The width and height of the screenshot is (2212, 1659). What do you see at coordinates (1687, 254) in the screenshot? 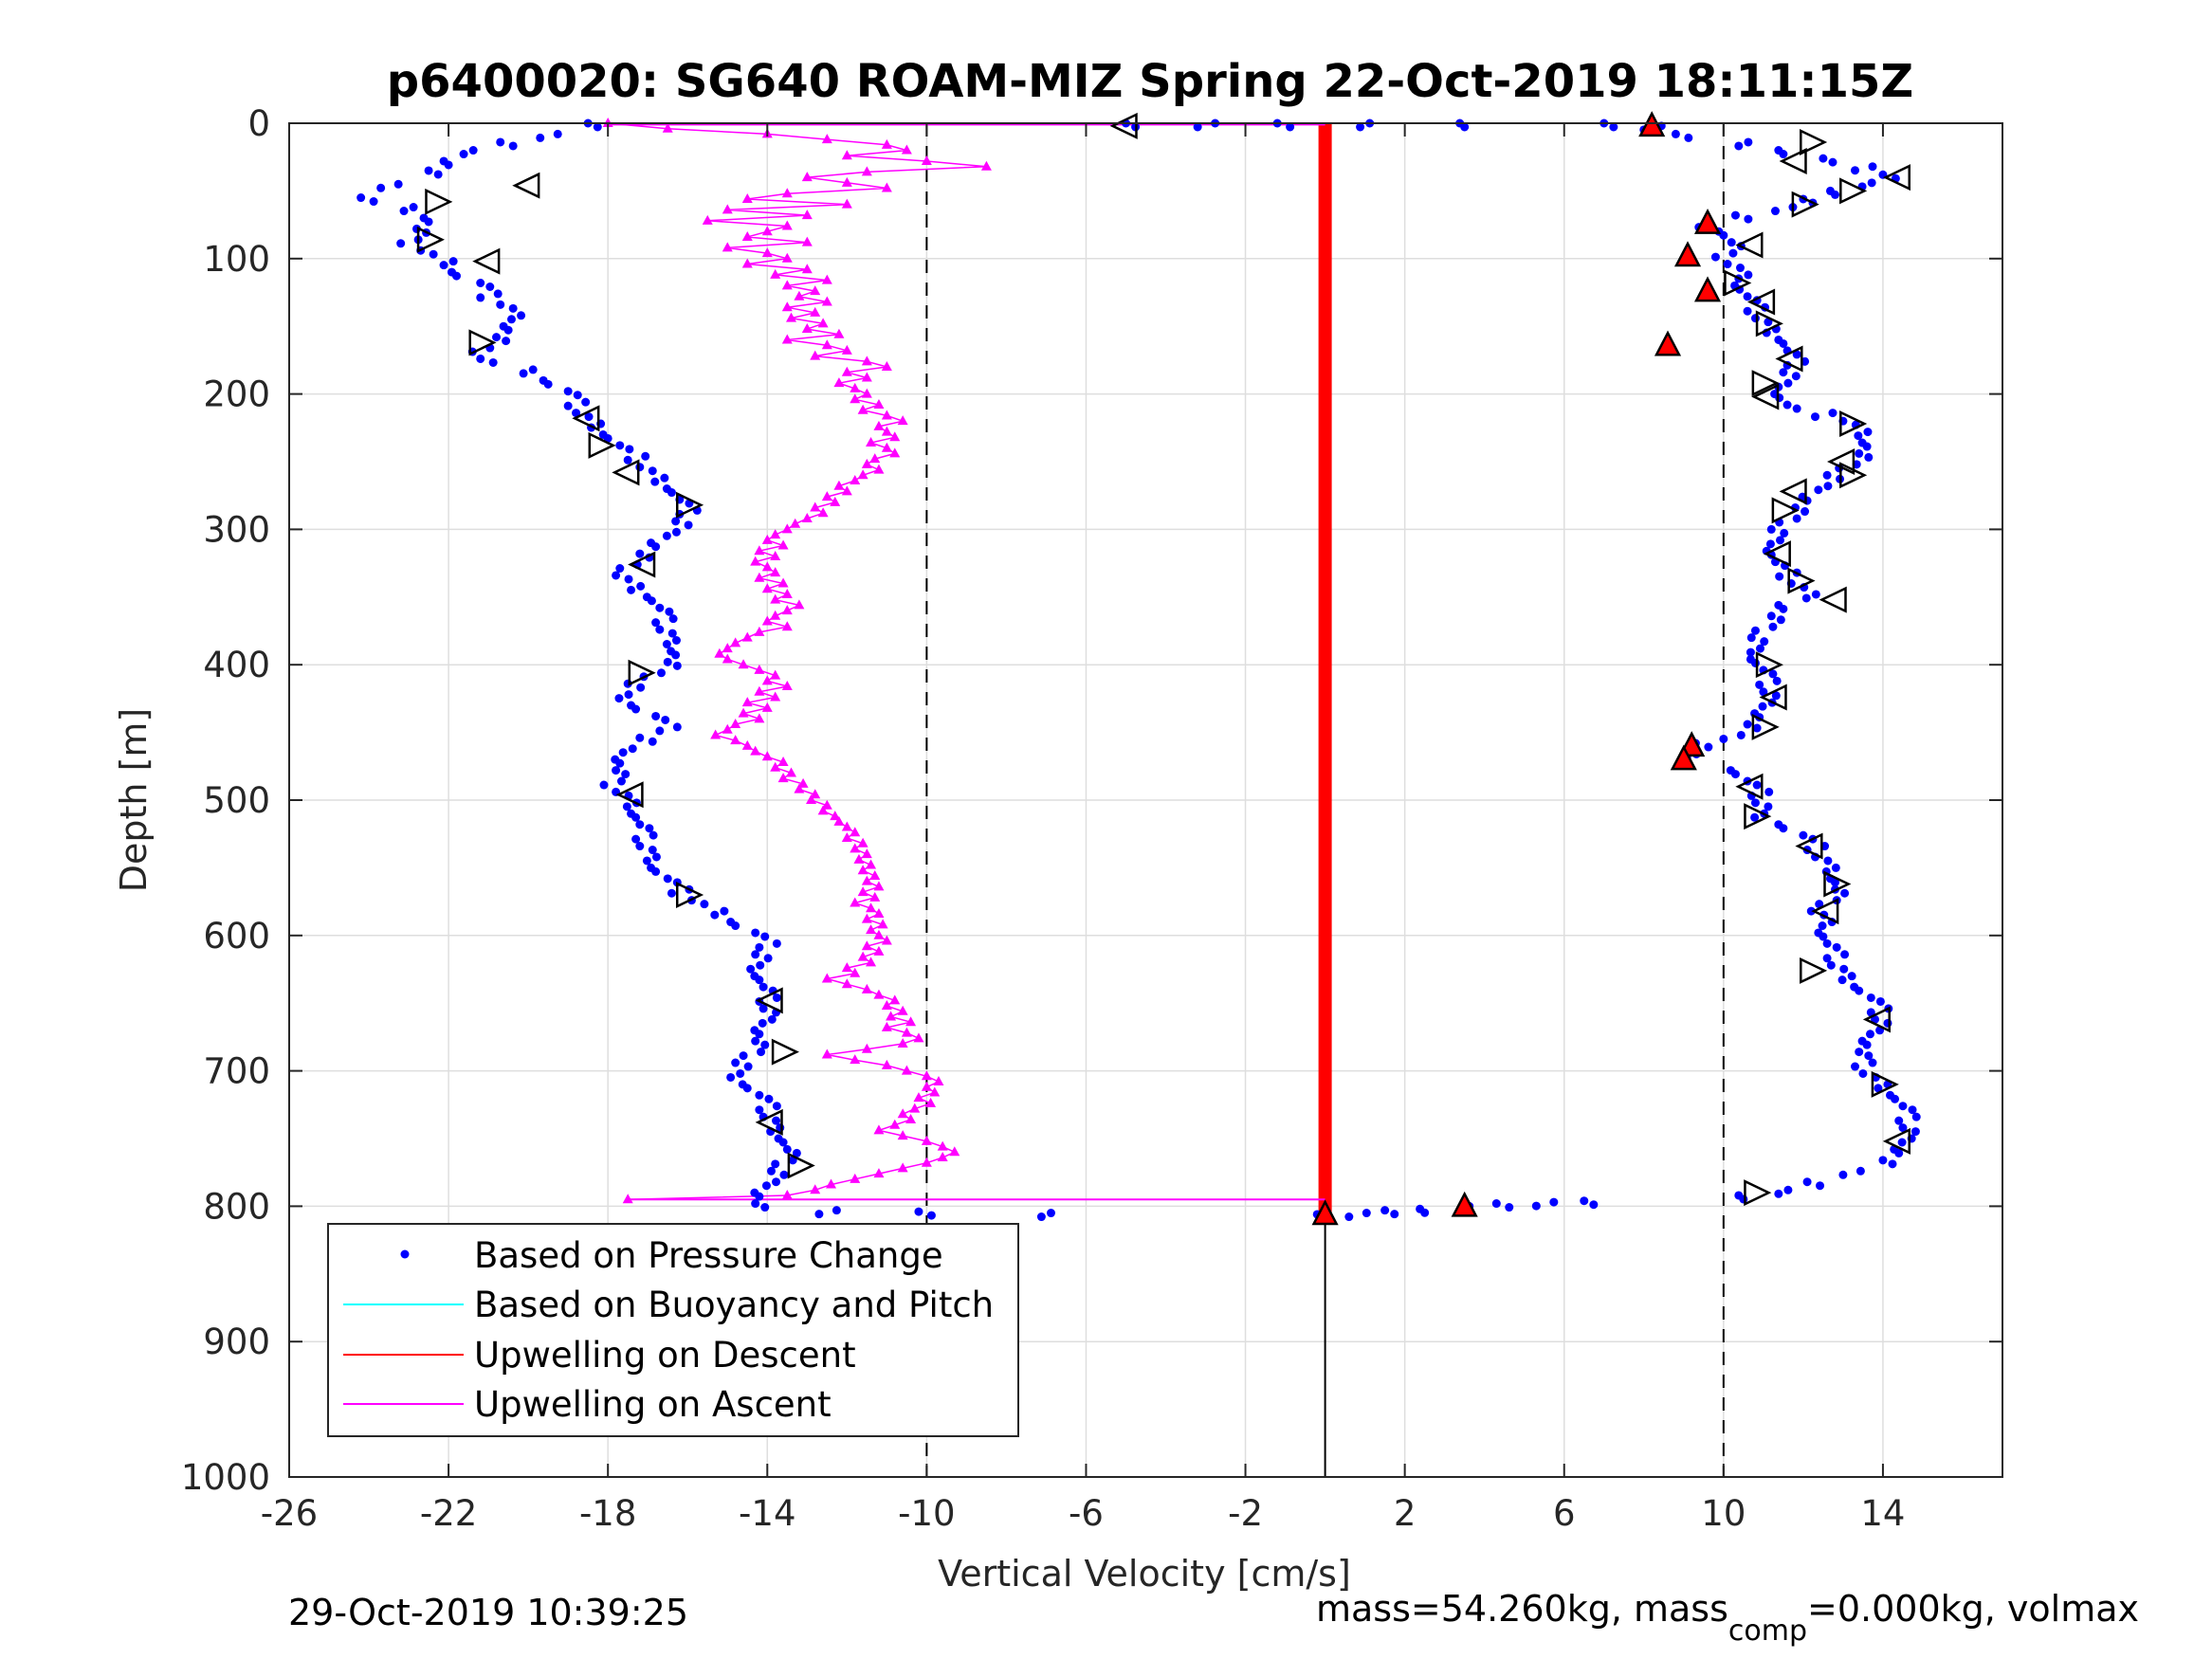
I see `red-triangle-marker` at bounding box center [1687, 254].